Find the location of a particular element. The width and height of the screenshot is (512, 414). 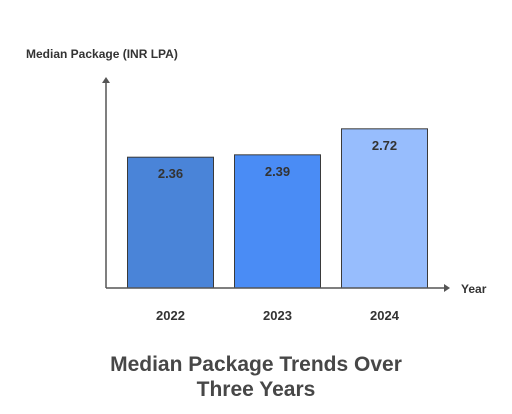

value-label-2024: 2.72 is located at coordinates (384, 145).